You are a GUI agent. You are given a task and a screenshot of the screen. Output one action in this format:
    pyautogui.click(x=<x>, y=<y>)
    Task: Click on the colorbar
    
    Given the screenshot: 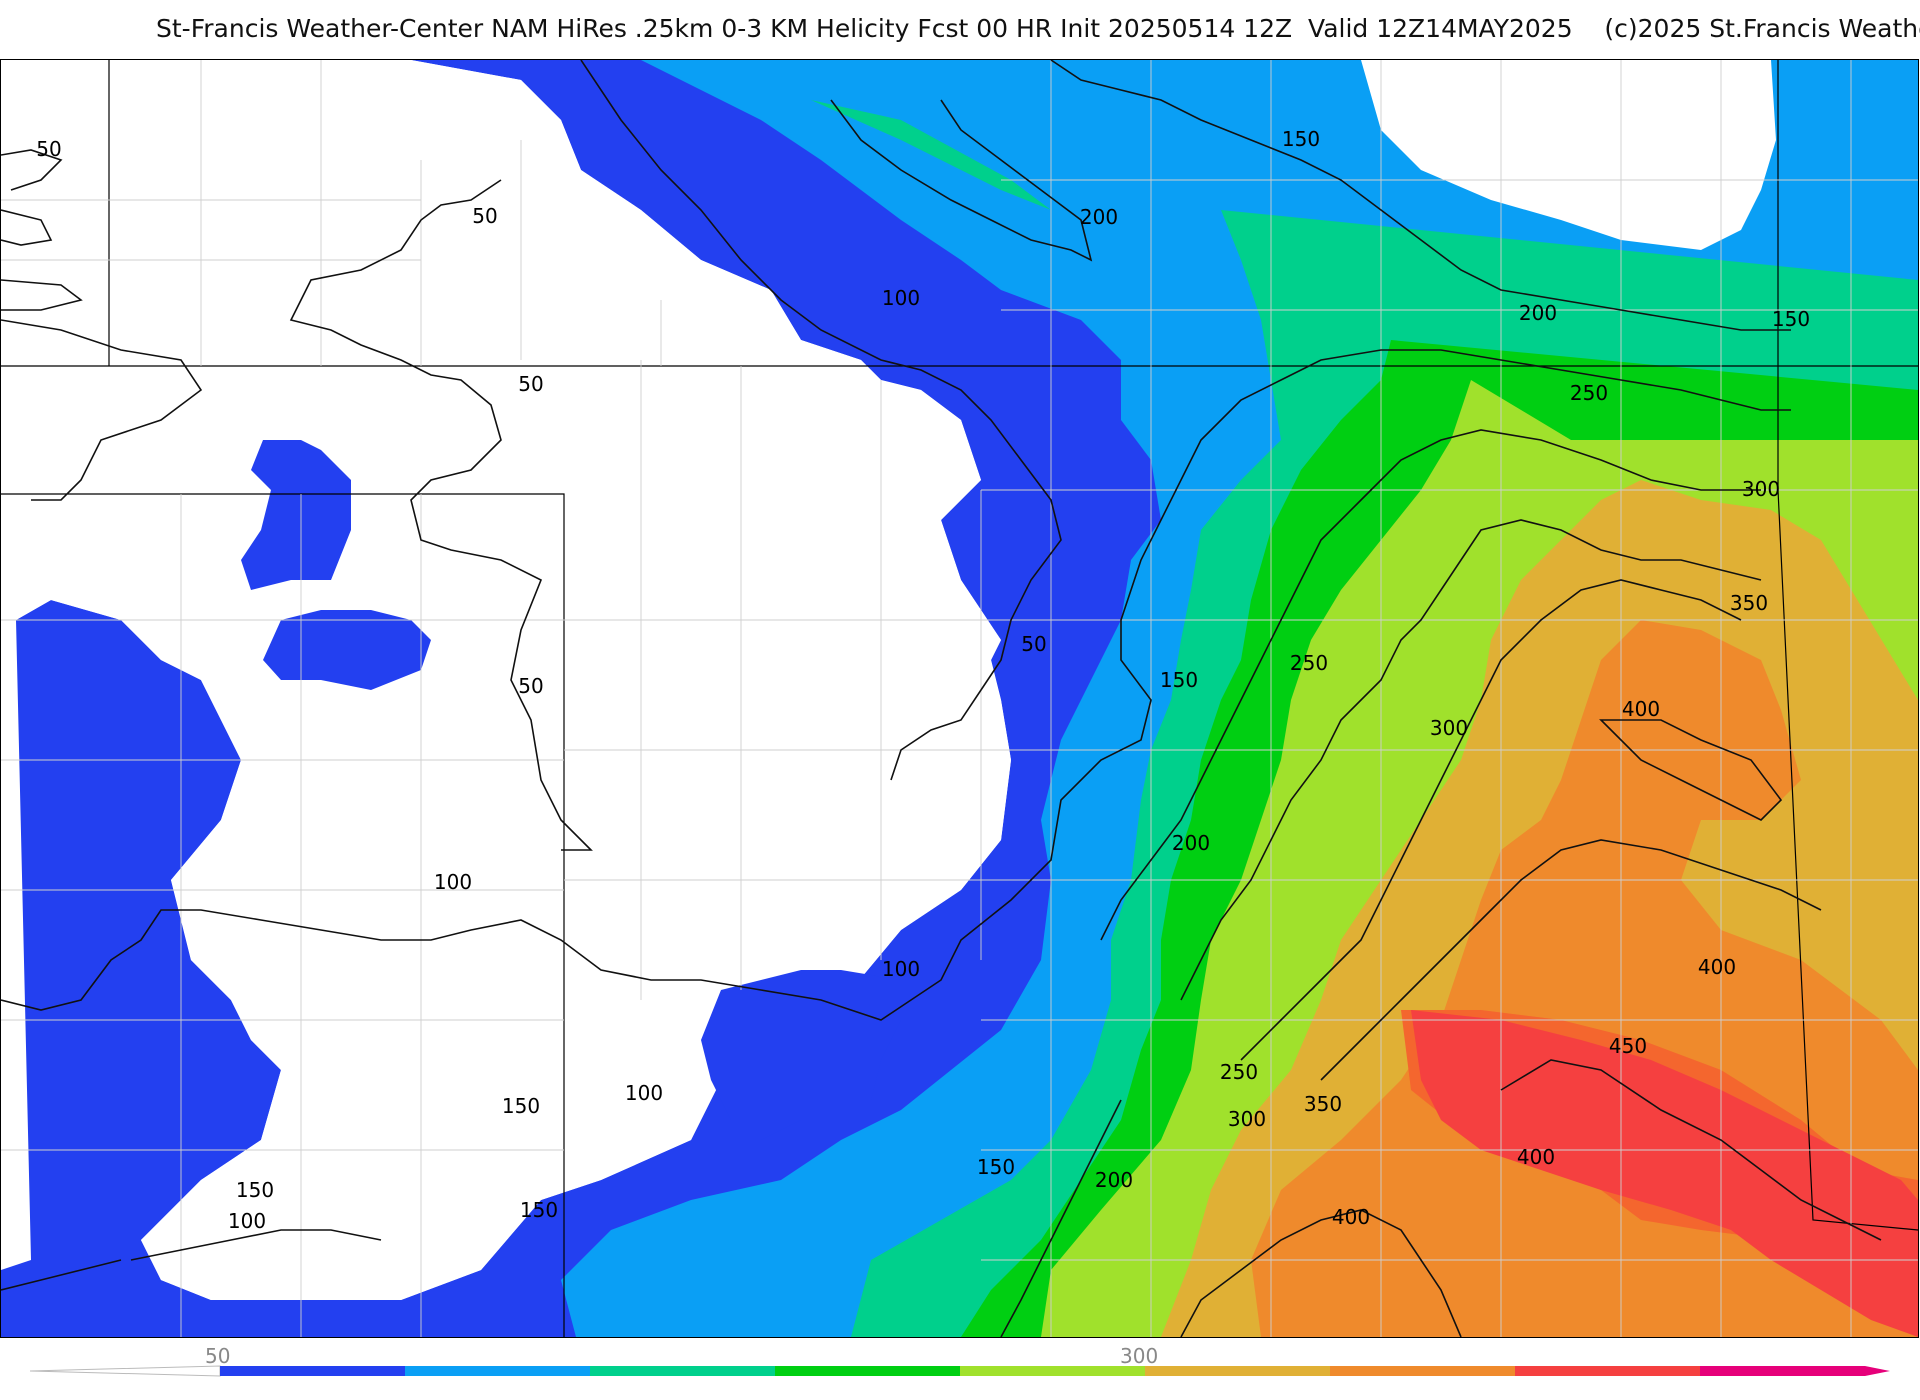 What is the action you would take?
    pyautogui.click(x=960, y=1371)
    